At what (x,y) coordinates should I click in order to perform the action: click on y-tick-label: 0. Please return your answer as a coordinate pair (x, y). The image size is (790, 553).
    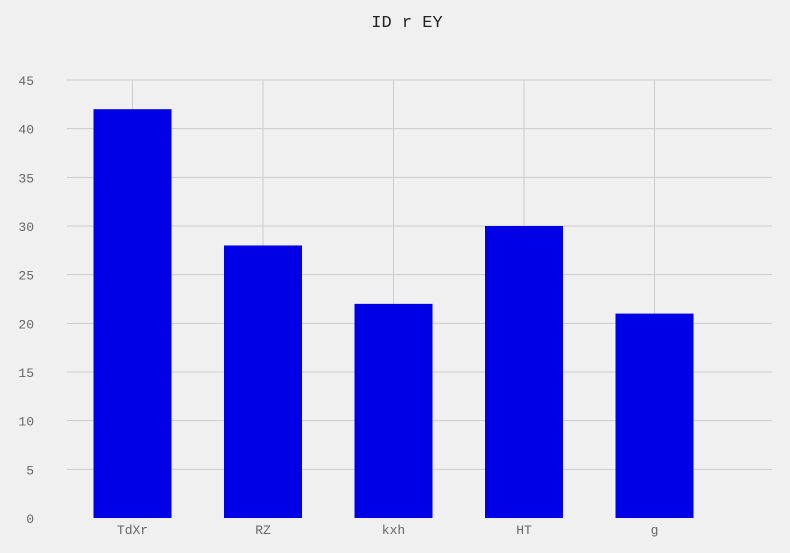
    Looking at the image, I should click on (30, 519).